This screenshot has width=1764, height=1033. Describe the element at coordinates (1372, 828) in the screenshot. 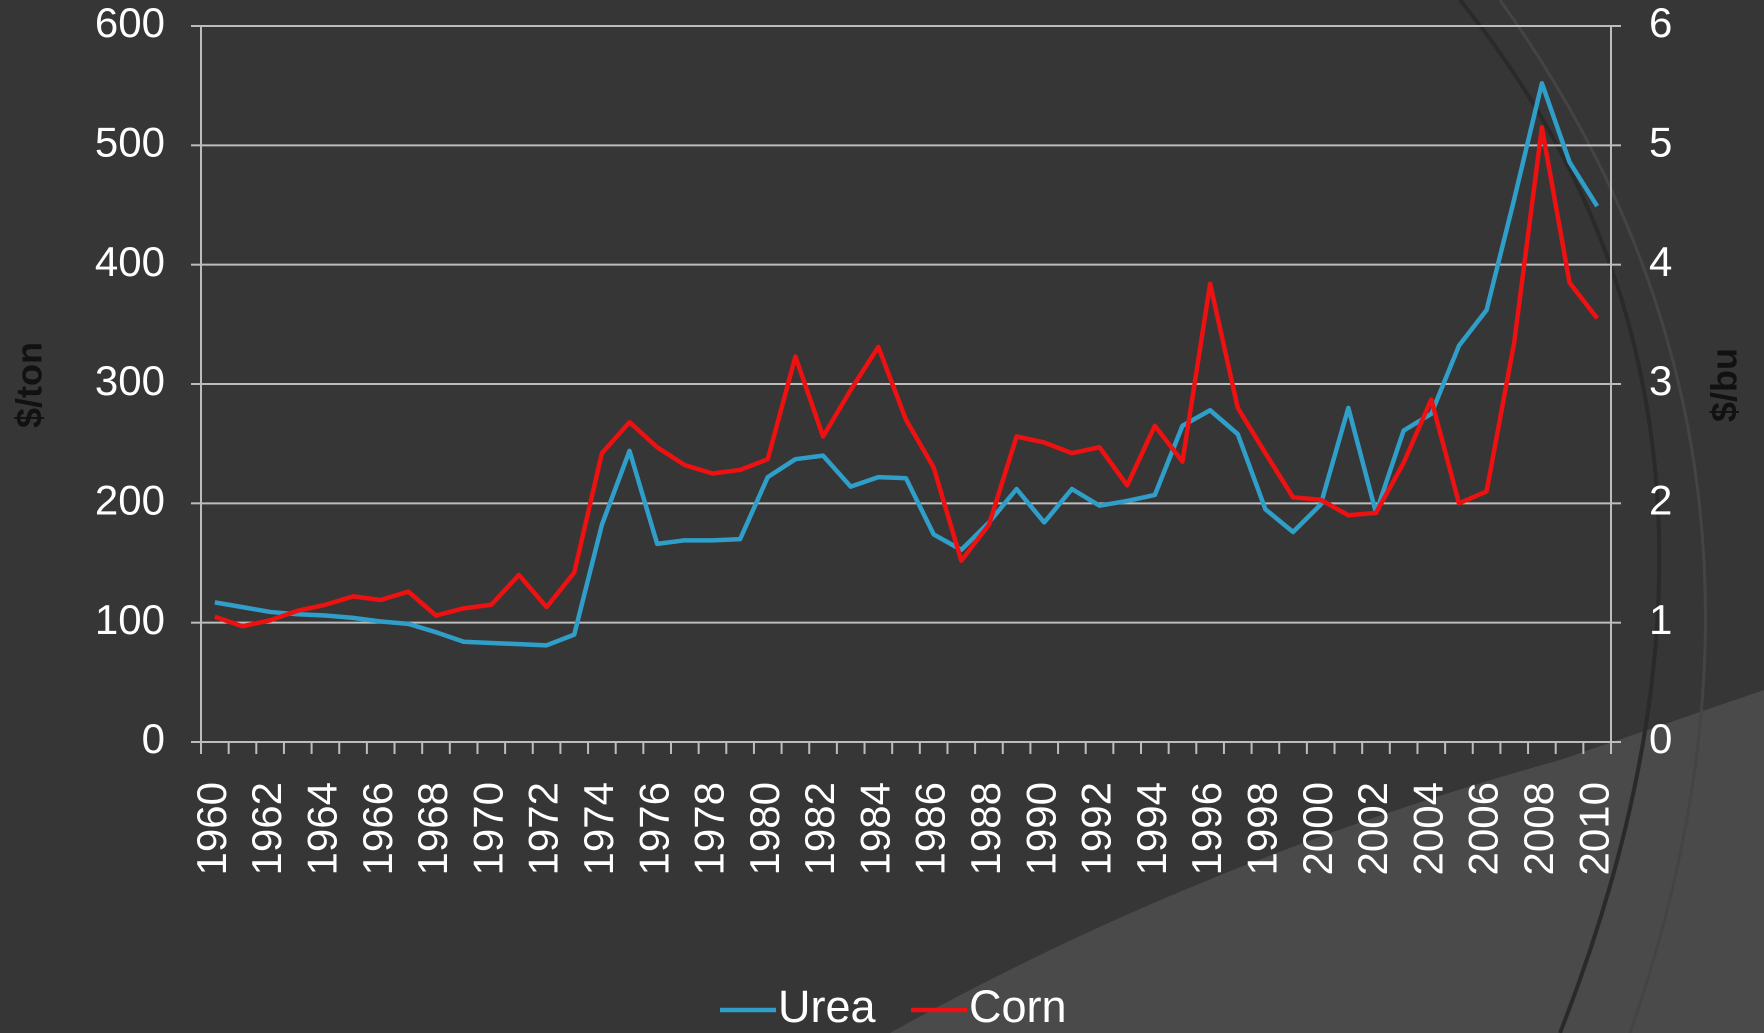

I see `x-tick-label: 2002` at that location.